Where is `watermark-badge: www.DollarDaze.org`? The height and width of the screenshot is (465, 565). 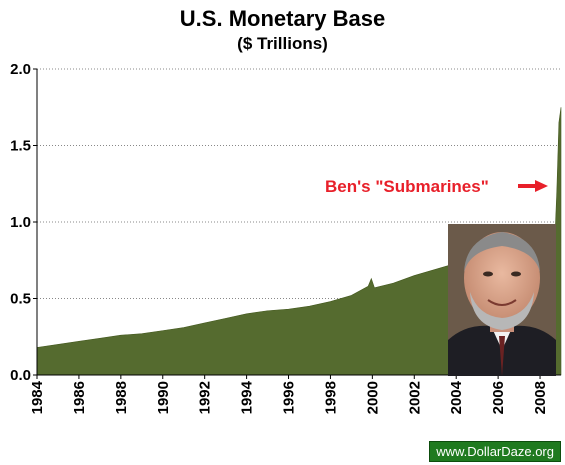
watermark-badge: www.DollarDaze.org is located at coordinates (495, 451).